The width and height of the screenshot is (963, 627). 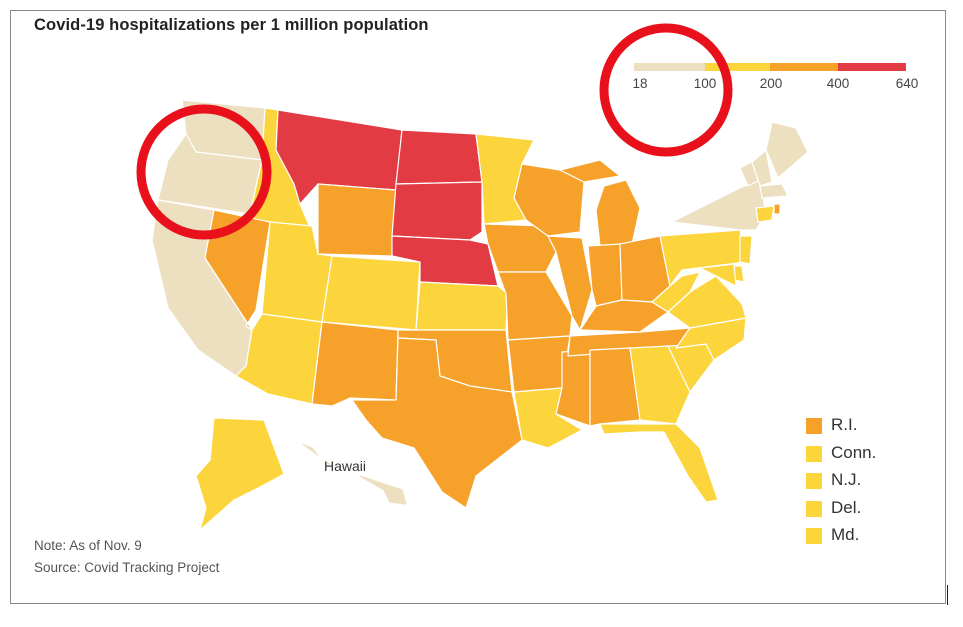 I want to click on state-arkansas, so click(x=539, y=364).